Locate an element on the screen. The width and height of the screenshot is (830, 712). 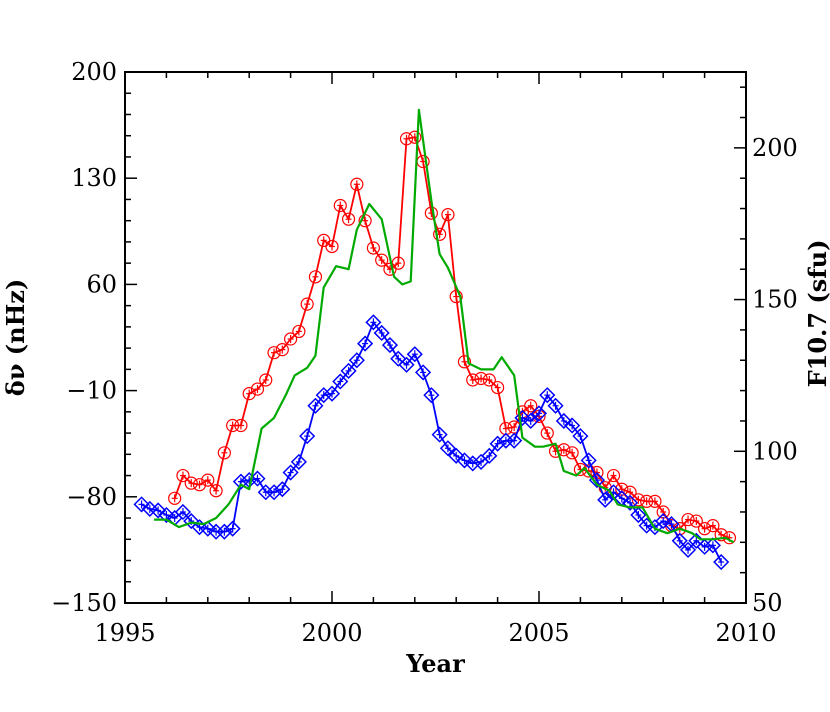
y2-axis-title: F10.7 (sfu) is located at coordinates (816, 314).